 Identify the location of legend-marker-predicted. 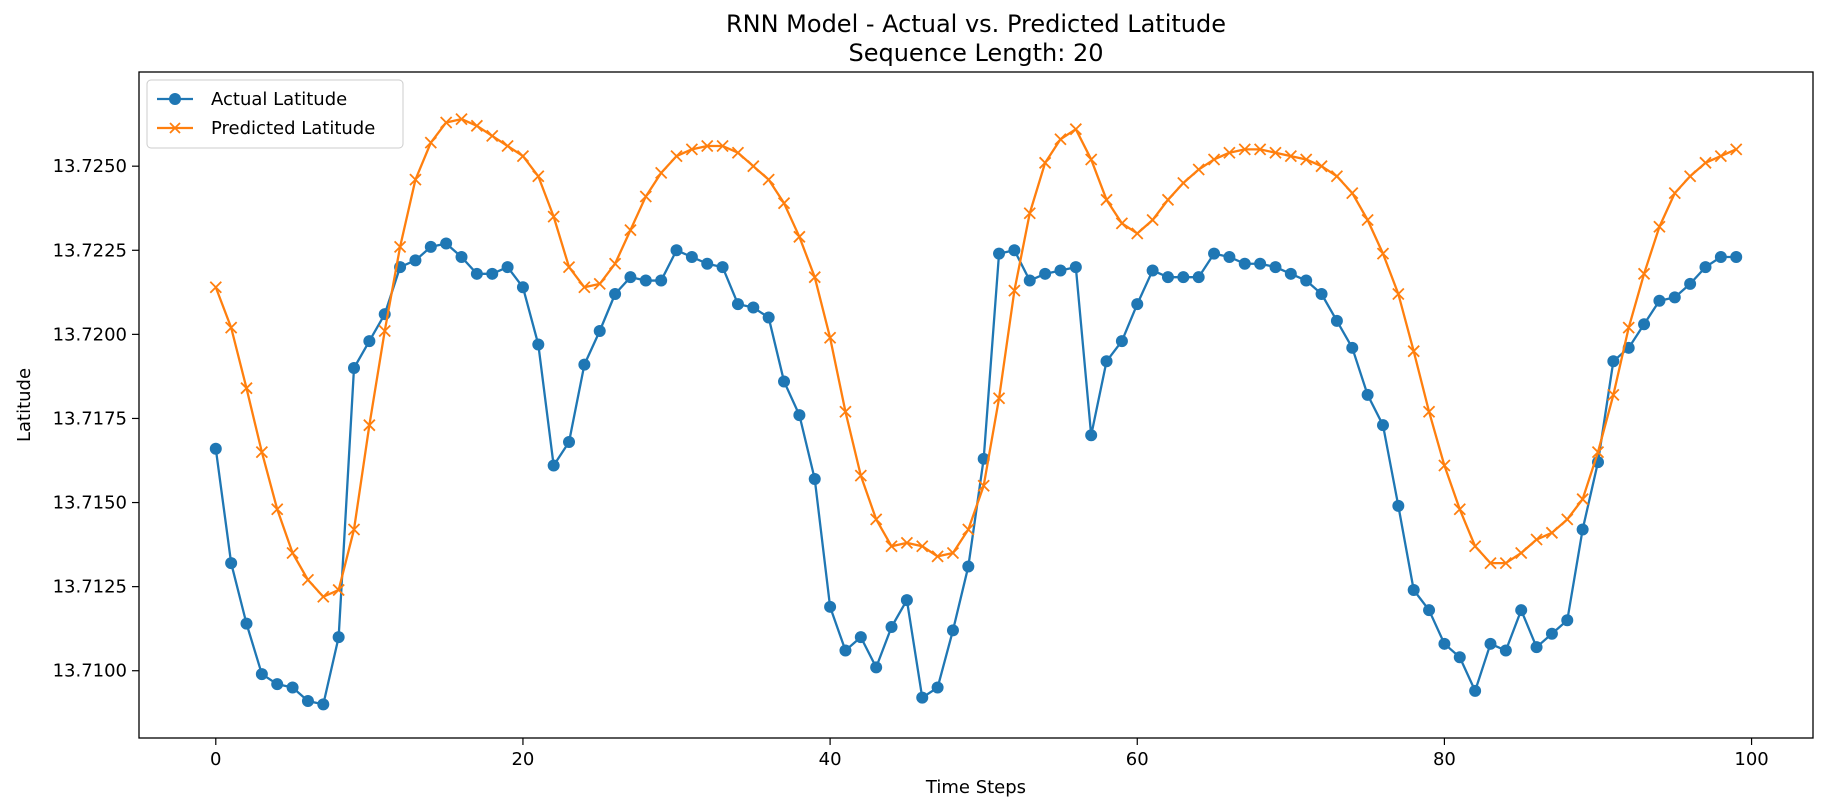
(175, 128).